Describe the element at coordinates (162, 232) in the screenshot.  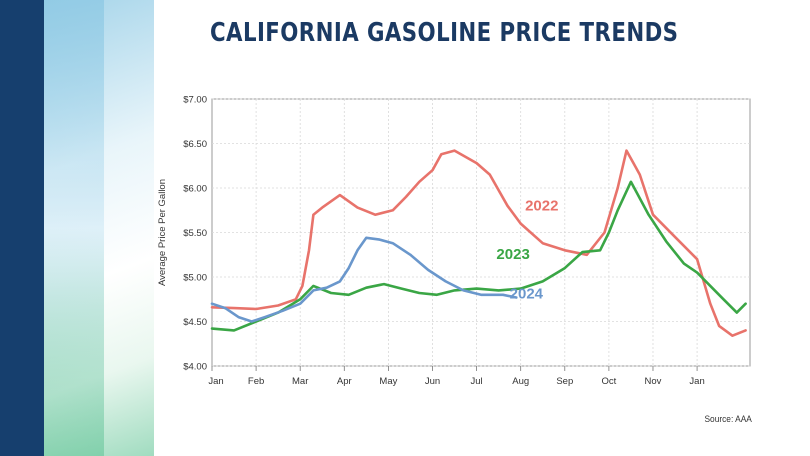
I see `y-axis-label: Average Price Per Gallon` at that location.